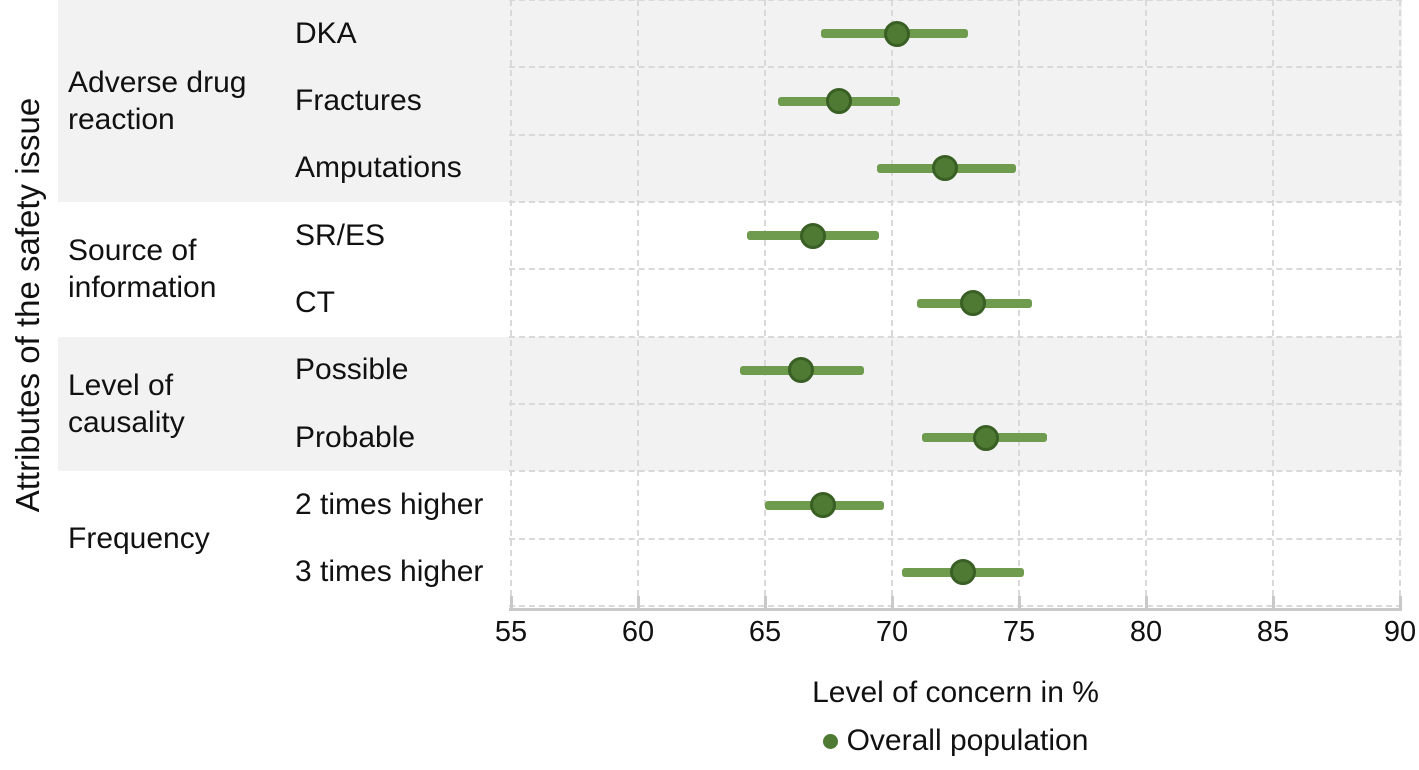  Describe the element at coordinates (378, 168) in the screenshot. I see `row-item-label: Amputations` at that location.